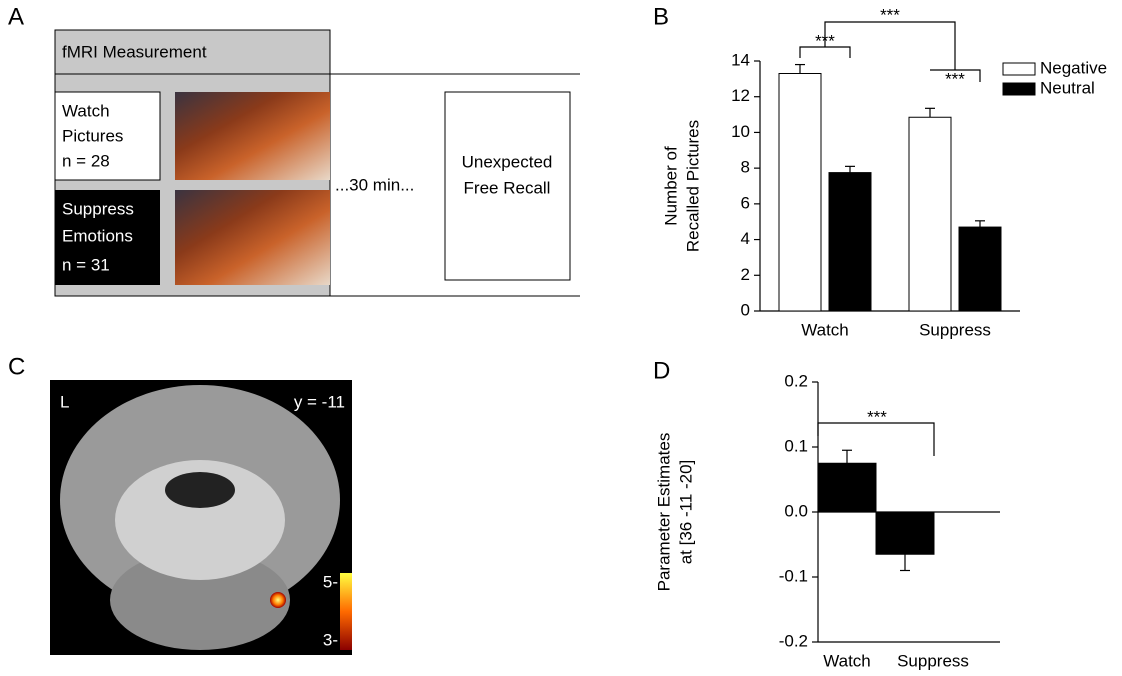 The height and width of the screenshot is (676, 1122). Describe the element at coordinates (692, 186) in the screenshot. I see `y-axis-label: Recalled Pictures` at that location.